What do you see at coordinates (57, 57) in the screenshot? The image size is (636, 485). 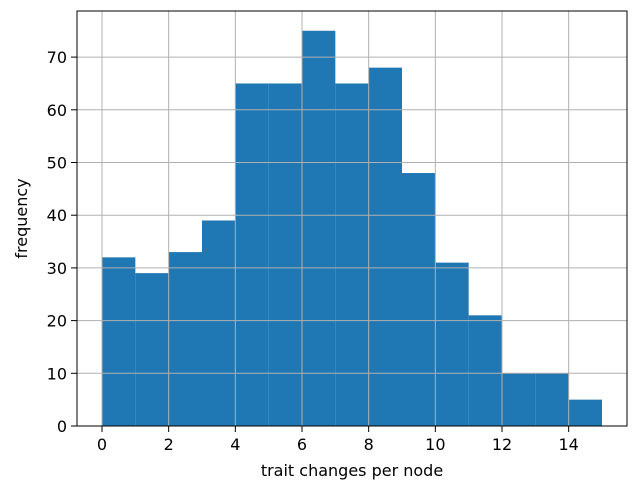 I see `y-tick-label: 70` at bounding box center [57, 57].